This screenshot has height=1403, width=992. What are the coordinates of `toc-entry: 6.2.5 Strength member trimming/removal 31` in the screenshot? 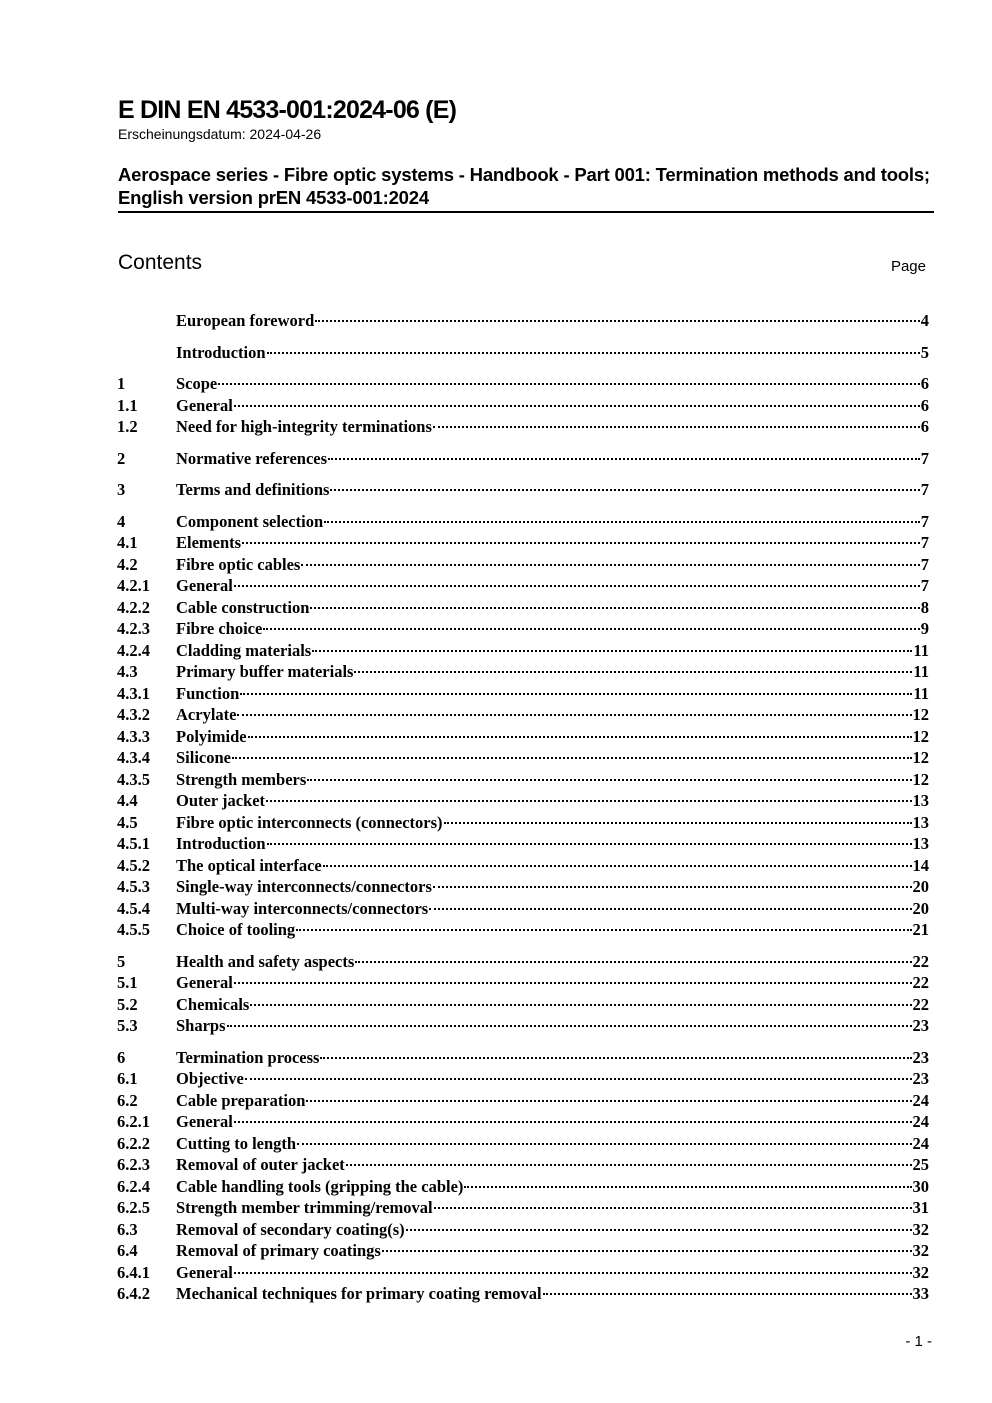 It's located at (523, 1208).